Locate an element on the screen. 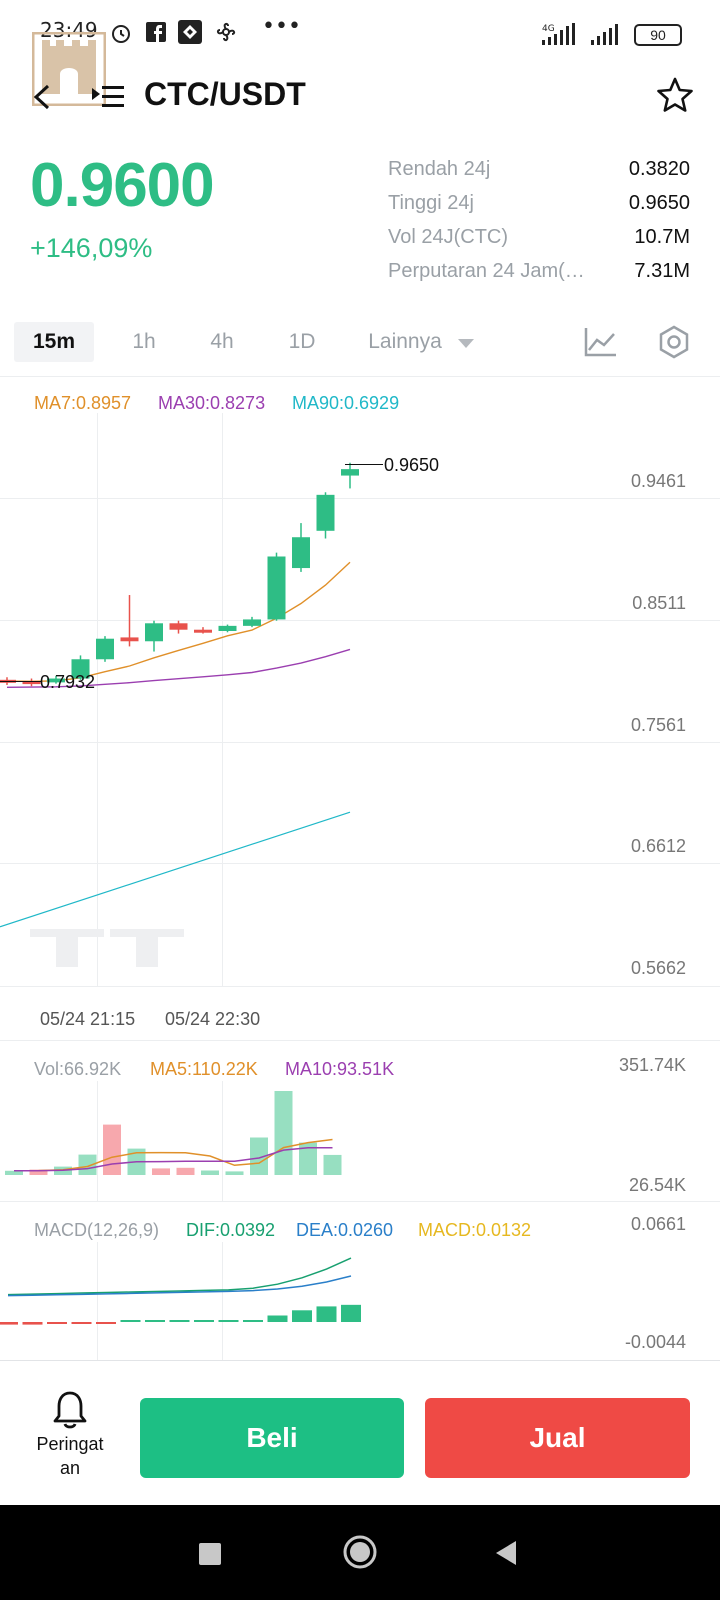 This screenshot has height=1600, width=720. status-time: 23:49 is located at coordinates (69, 30).